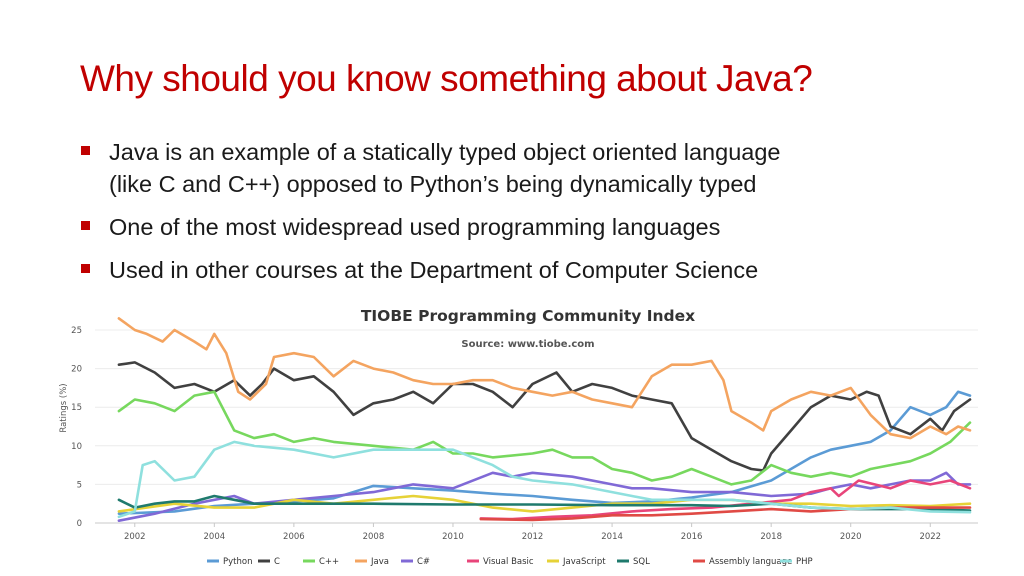 This screenshot has width=1024, height=576. Describe the element at coordinates (930, 537) in the screenshot. I see `x-tick-label: 2022` at that location.